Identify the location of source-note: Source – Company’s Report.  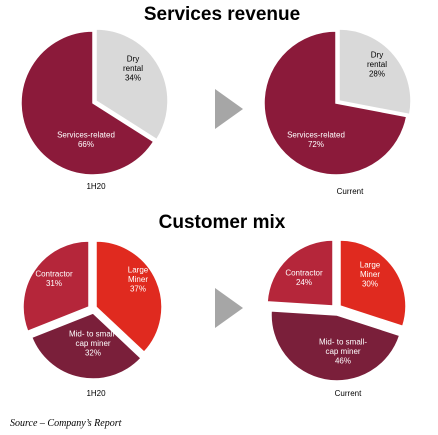
(66, 423).